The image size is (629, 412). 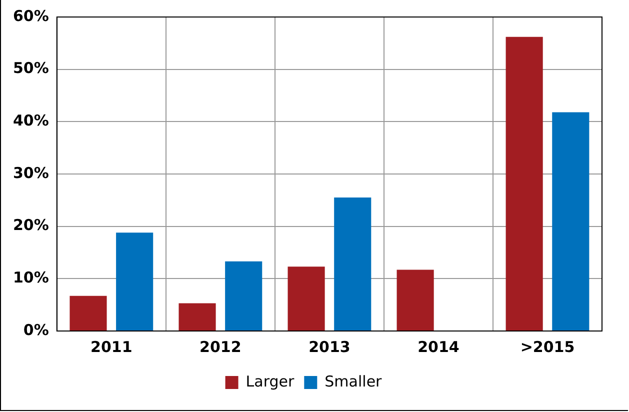 I want to click on y-tick-label: 10%, so click(x=30, y=277).